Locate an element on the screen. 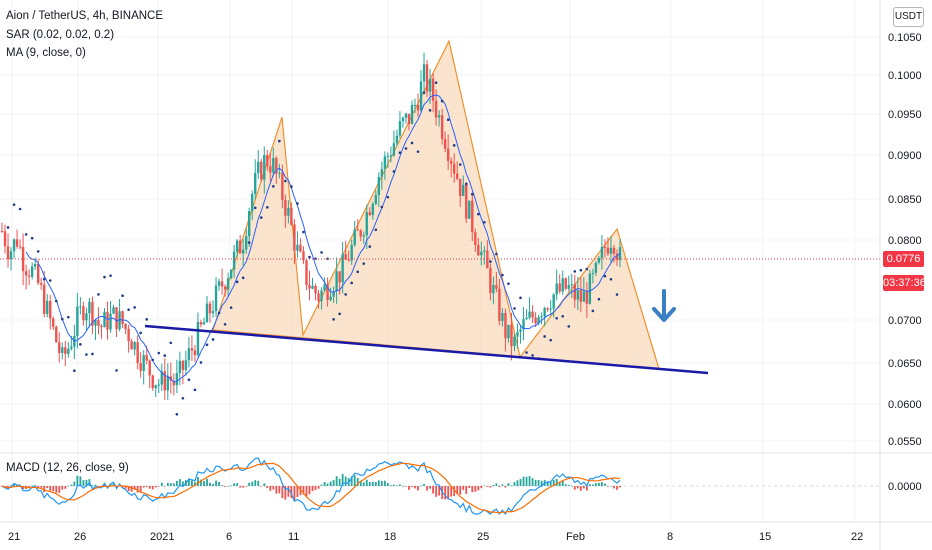 The image size is (932, 550). time-axis: 21 26 2021 6 11 18 25 Feb 8 15 22 is located at coordinates (435, 537).